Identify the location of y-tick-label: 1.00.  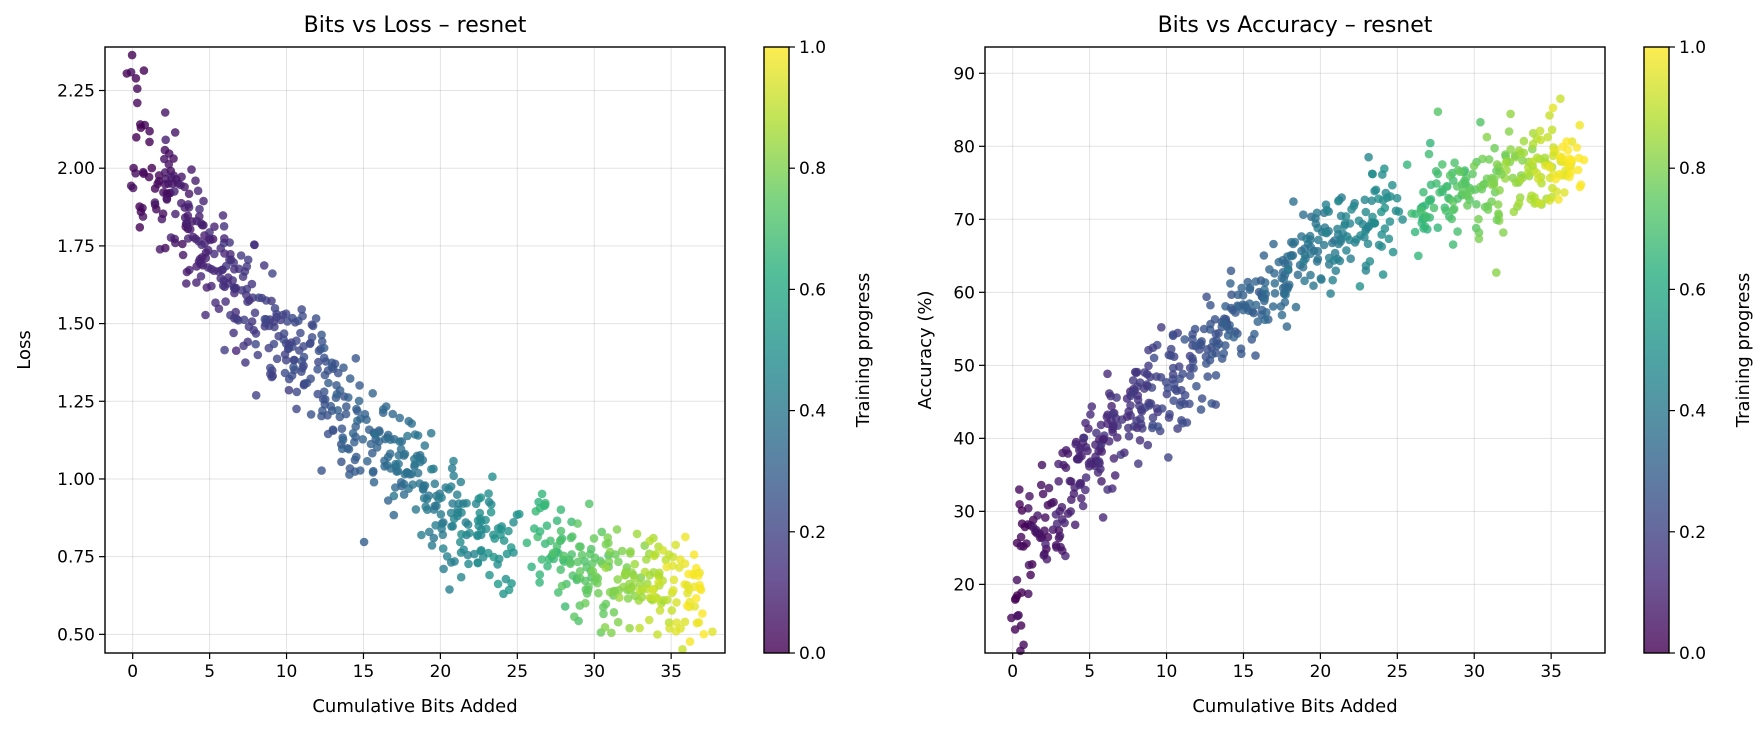
(76, 480).